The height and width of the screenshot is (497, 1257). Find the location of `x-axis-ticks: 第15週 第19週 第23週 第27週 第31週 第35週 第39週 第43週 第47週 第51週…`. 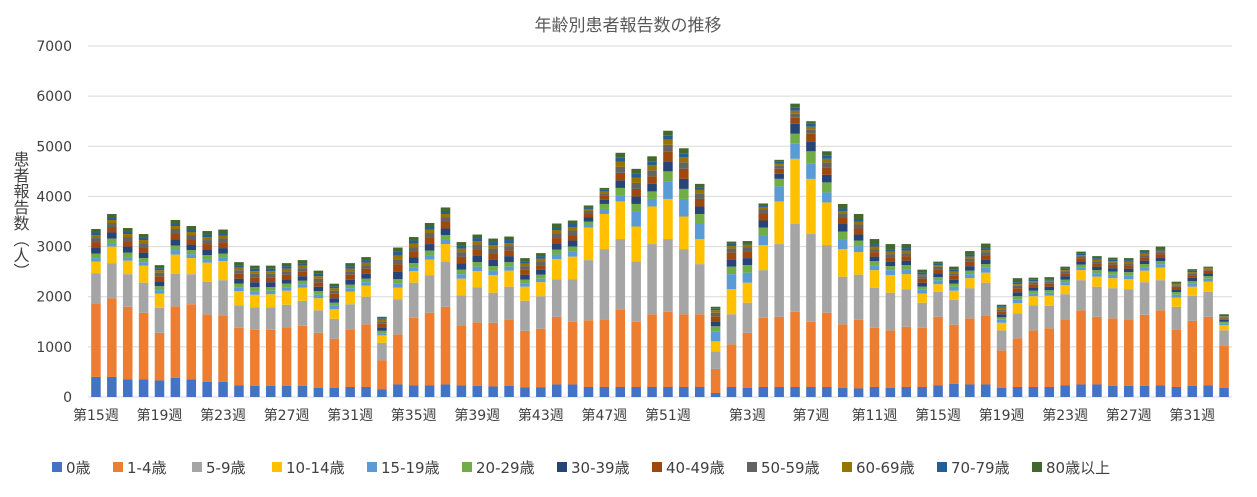

x-axis-ticks: 第15週 第19週 第23週 第27週 第31週 第35週 第39週 第43週 第47週 第51週… is located at coordinates (644, 415).